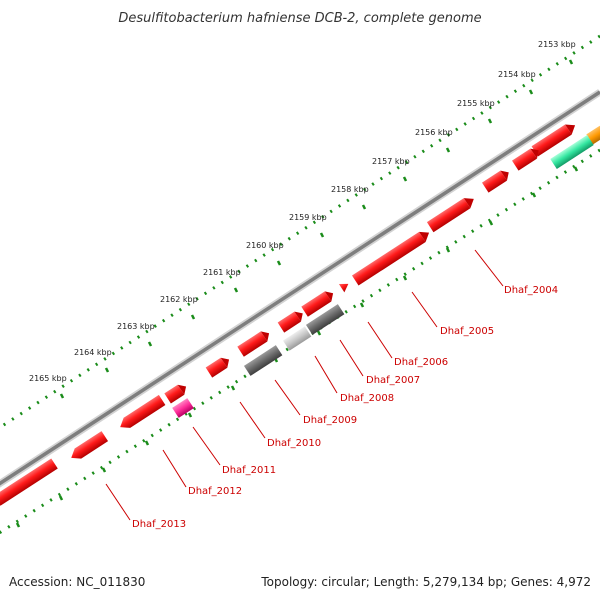 Image resolution: width=600 pixels, height=600 pixels. I want to click on gene-label: Dhaf_2011, so click(249, 470).